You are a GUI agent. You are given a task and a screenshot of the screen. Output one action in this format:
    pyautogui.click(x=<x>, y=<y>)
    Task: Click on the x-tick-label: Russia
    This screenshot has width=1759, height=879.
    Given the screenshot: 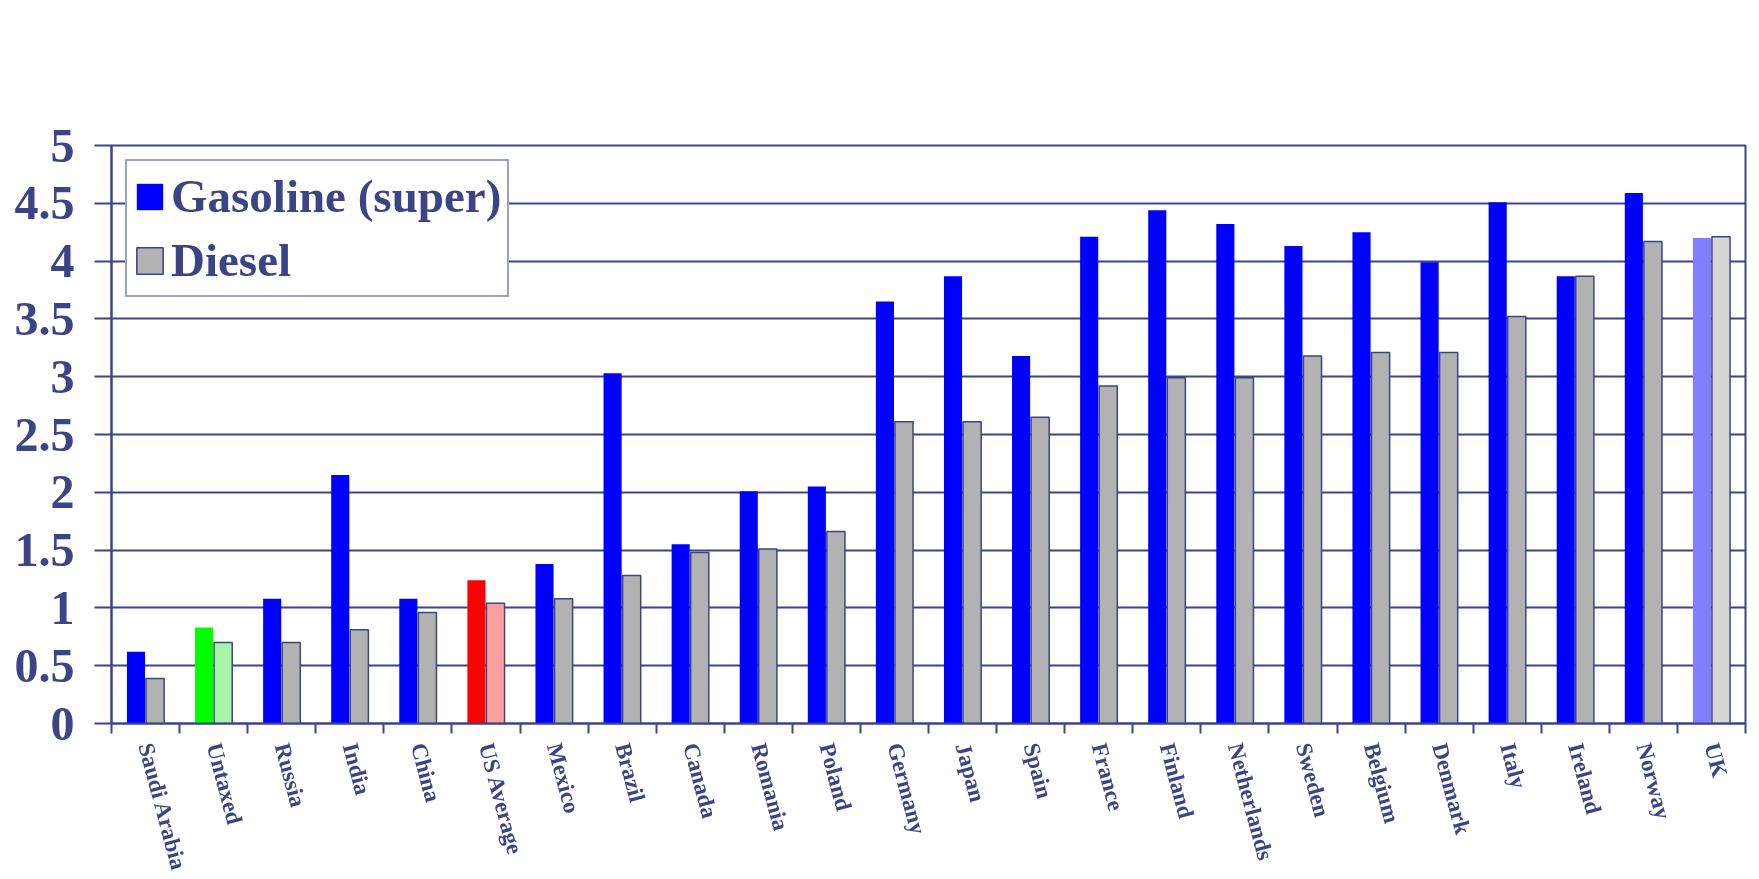 What is the action you would take?
    pyautogui.click(x=290, y=775)
    